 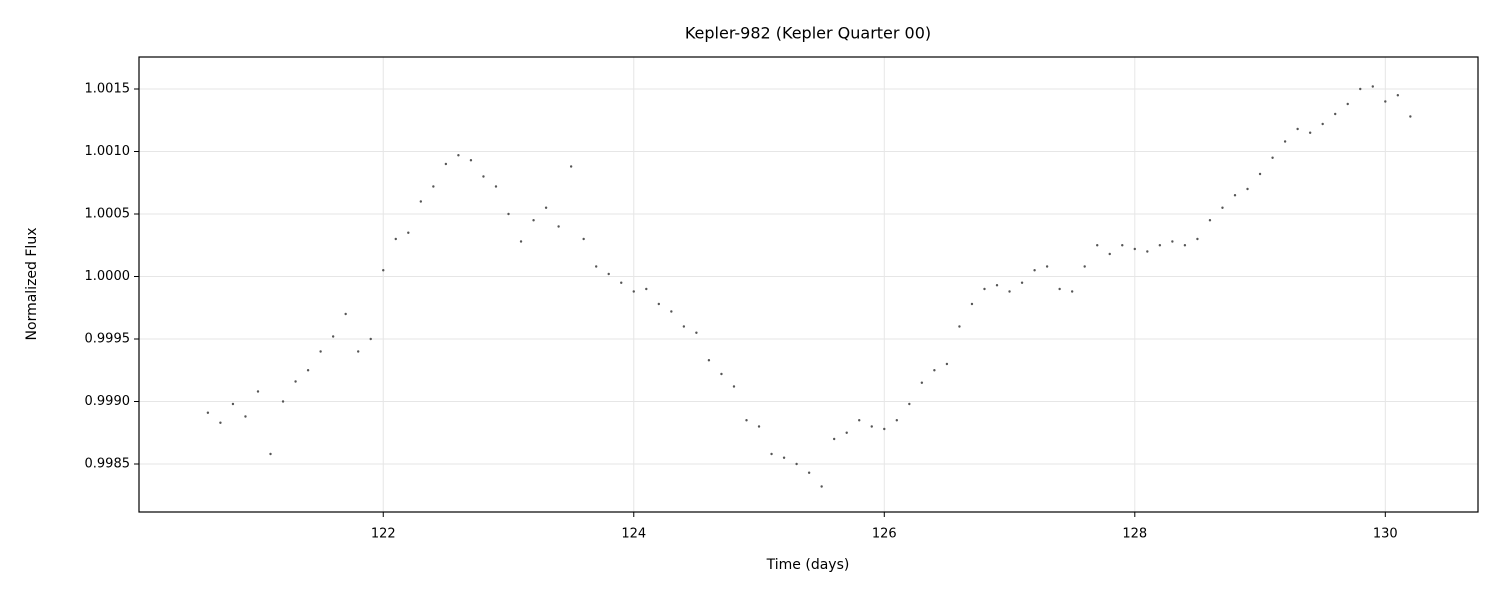 I want to click on x-tick-label: 130, so click(x=1385, y=534).